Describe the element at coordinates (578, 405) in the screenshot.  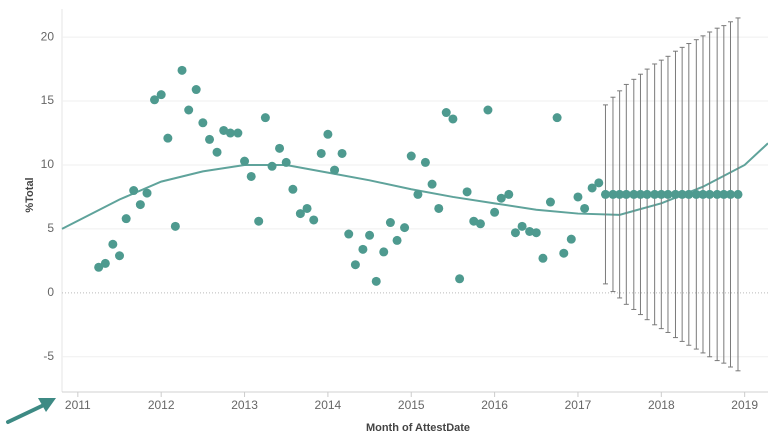
I see `x-tick-label: 2017` at that location.